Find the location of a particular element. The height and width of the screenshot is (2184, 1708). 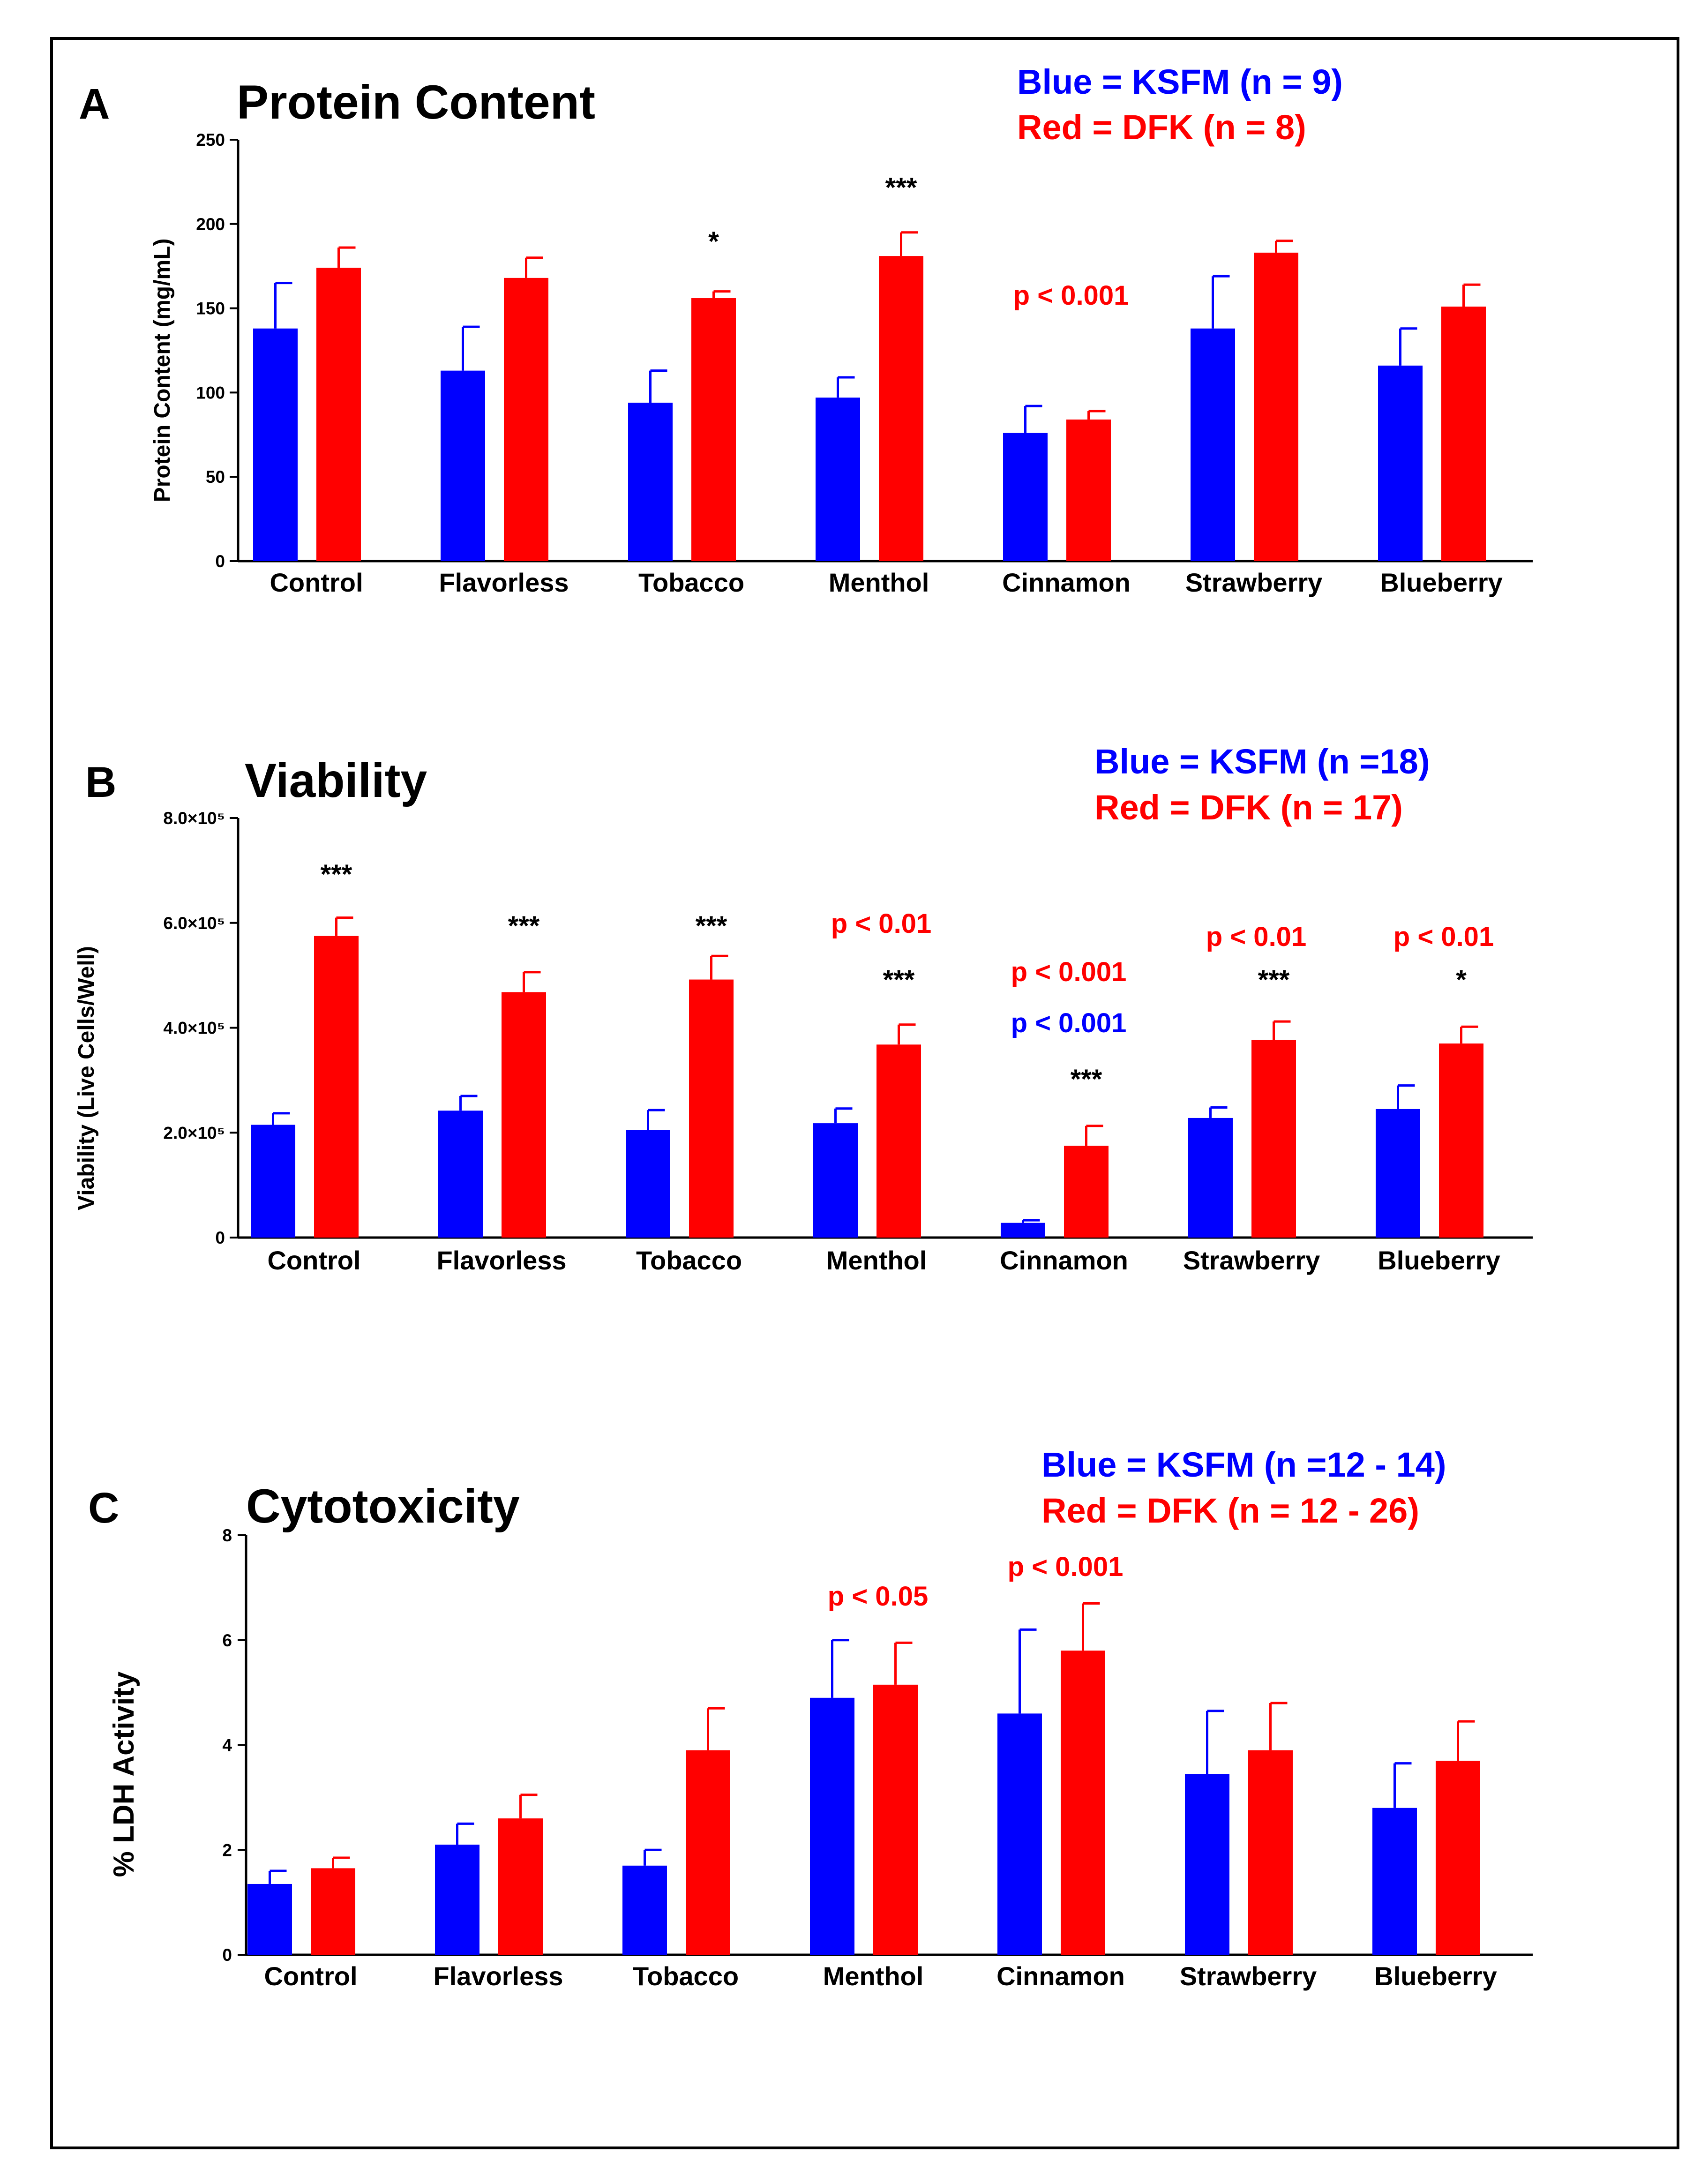

panel-c-letter: C is located at coordinates (104, 1508).